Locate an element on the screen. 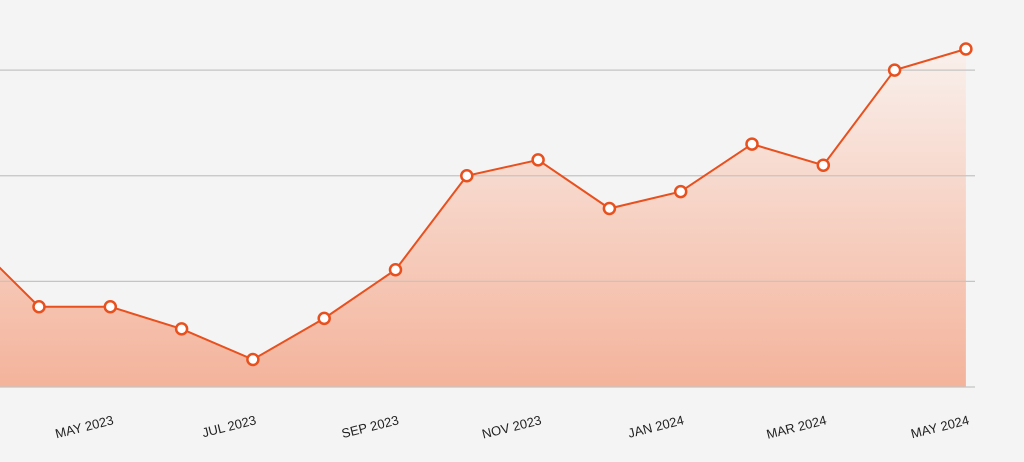  x-tick-label: MAY 2024 is located at coordinates (939, 426).